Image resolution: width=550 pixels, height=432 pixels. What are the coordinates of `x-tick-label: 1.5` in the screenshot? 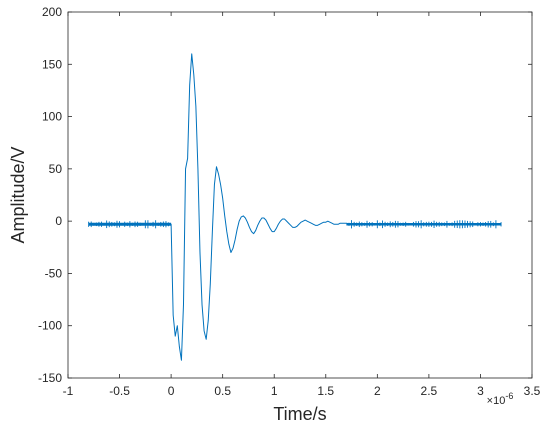 It's located at (325, 391).